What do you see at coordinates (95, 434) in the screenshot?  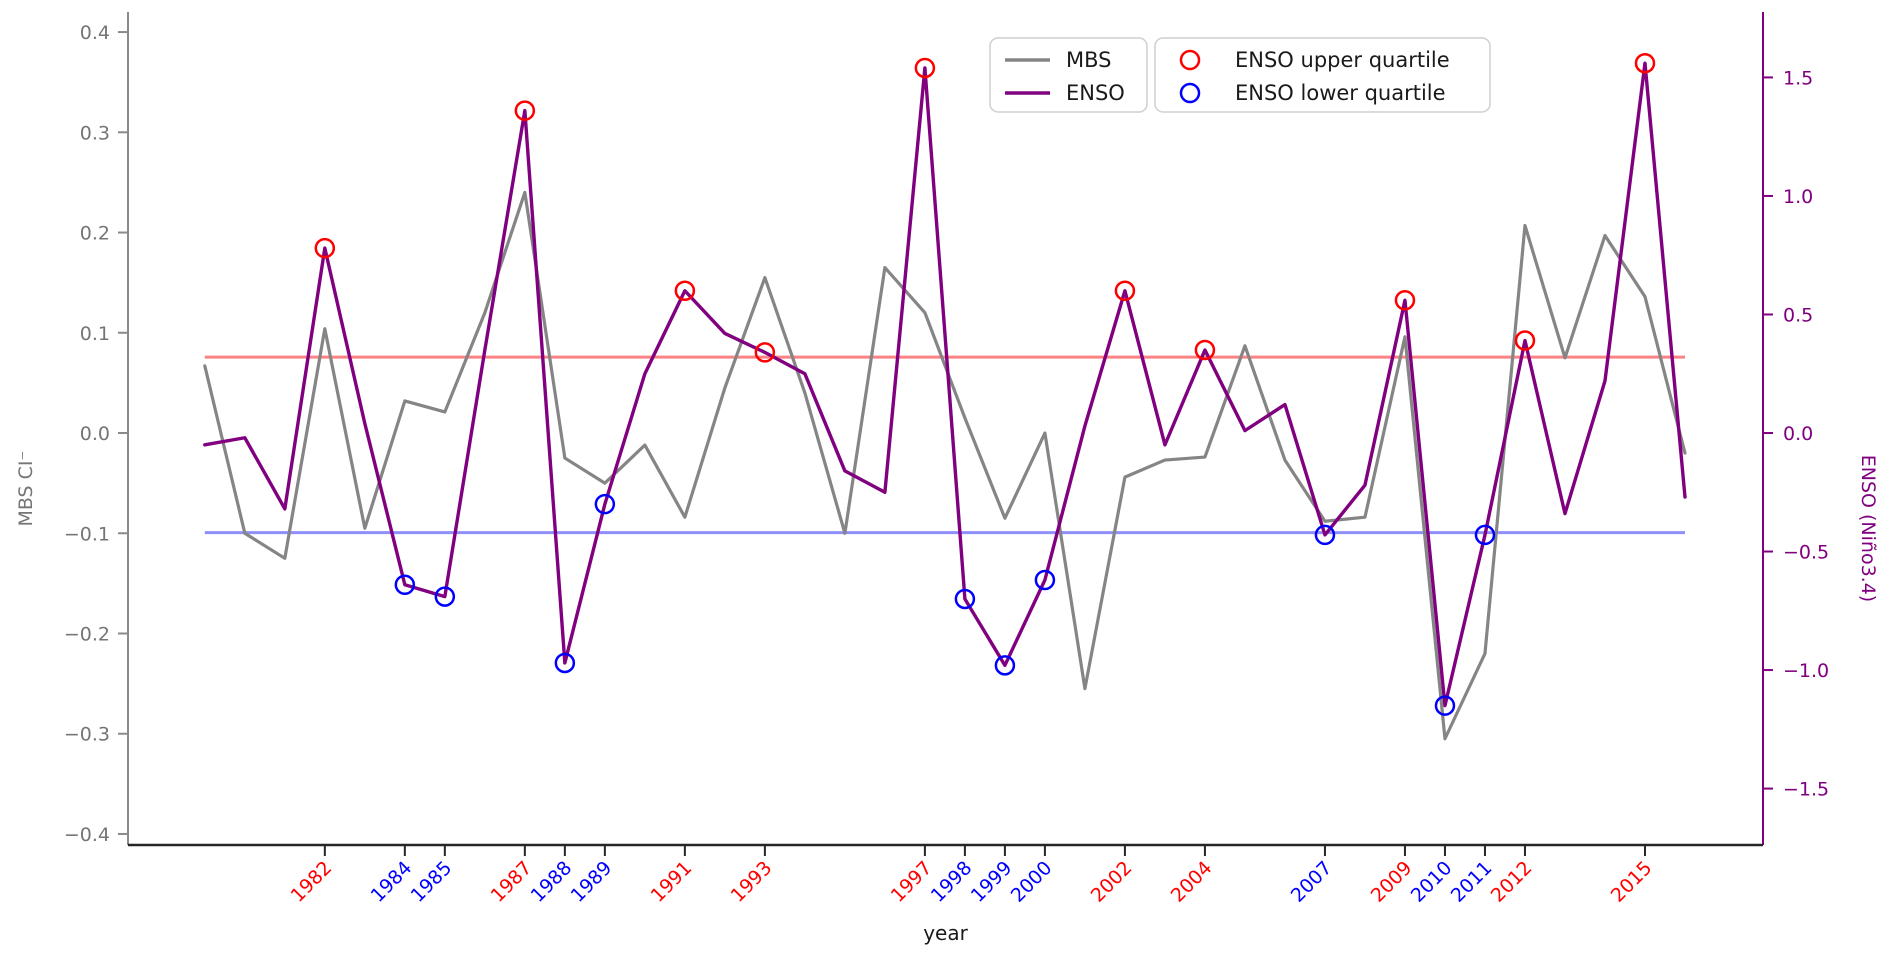 I see `left-tick-label: 0.0` at bounding box center [95, 434].